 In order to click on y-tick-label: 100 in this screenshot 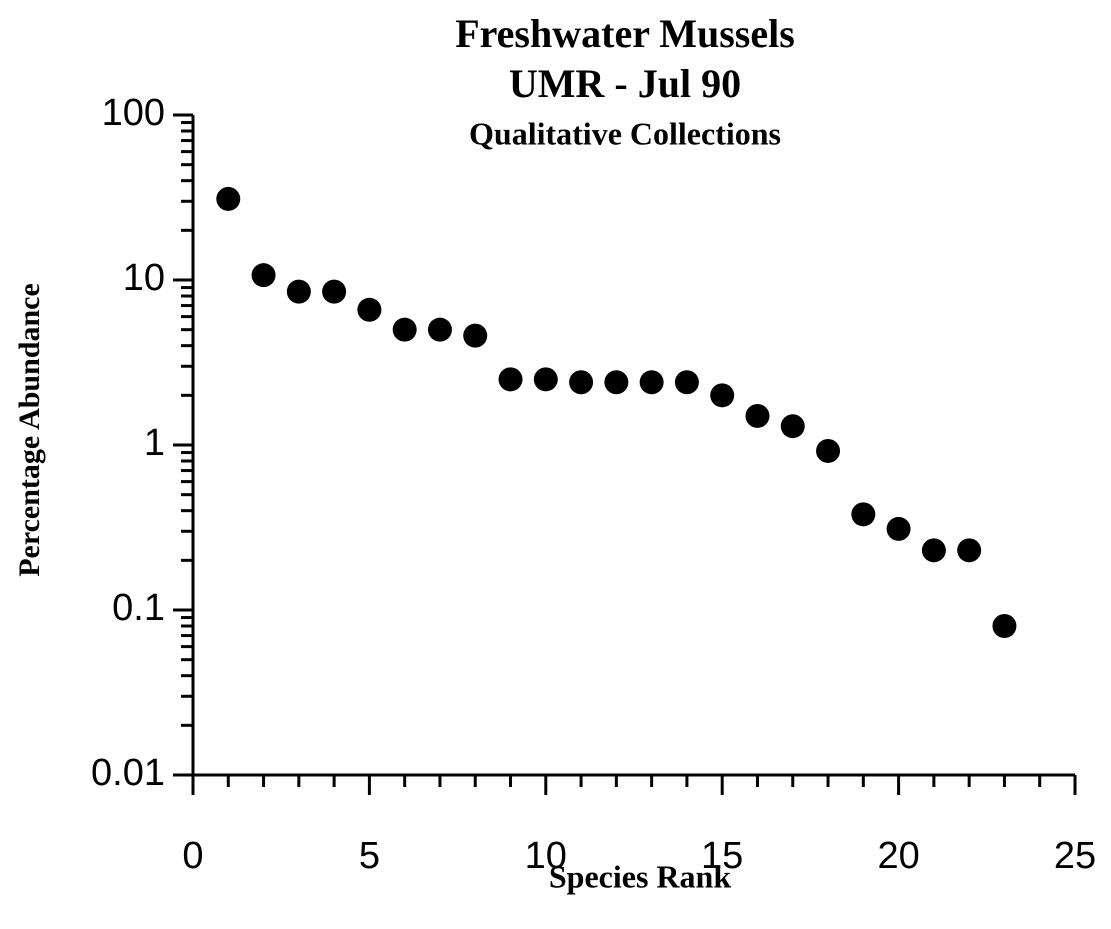, I will do `click(133, 113)`.